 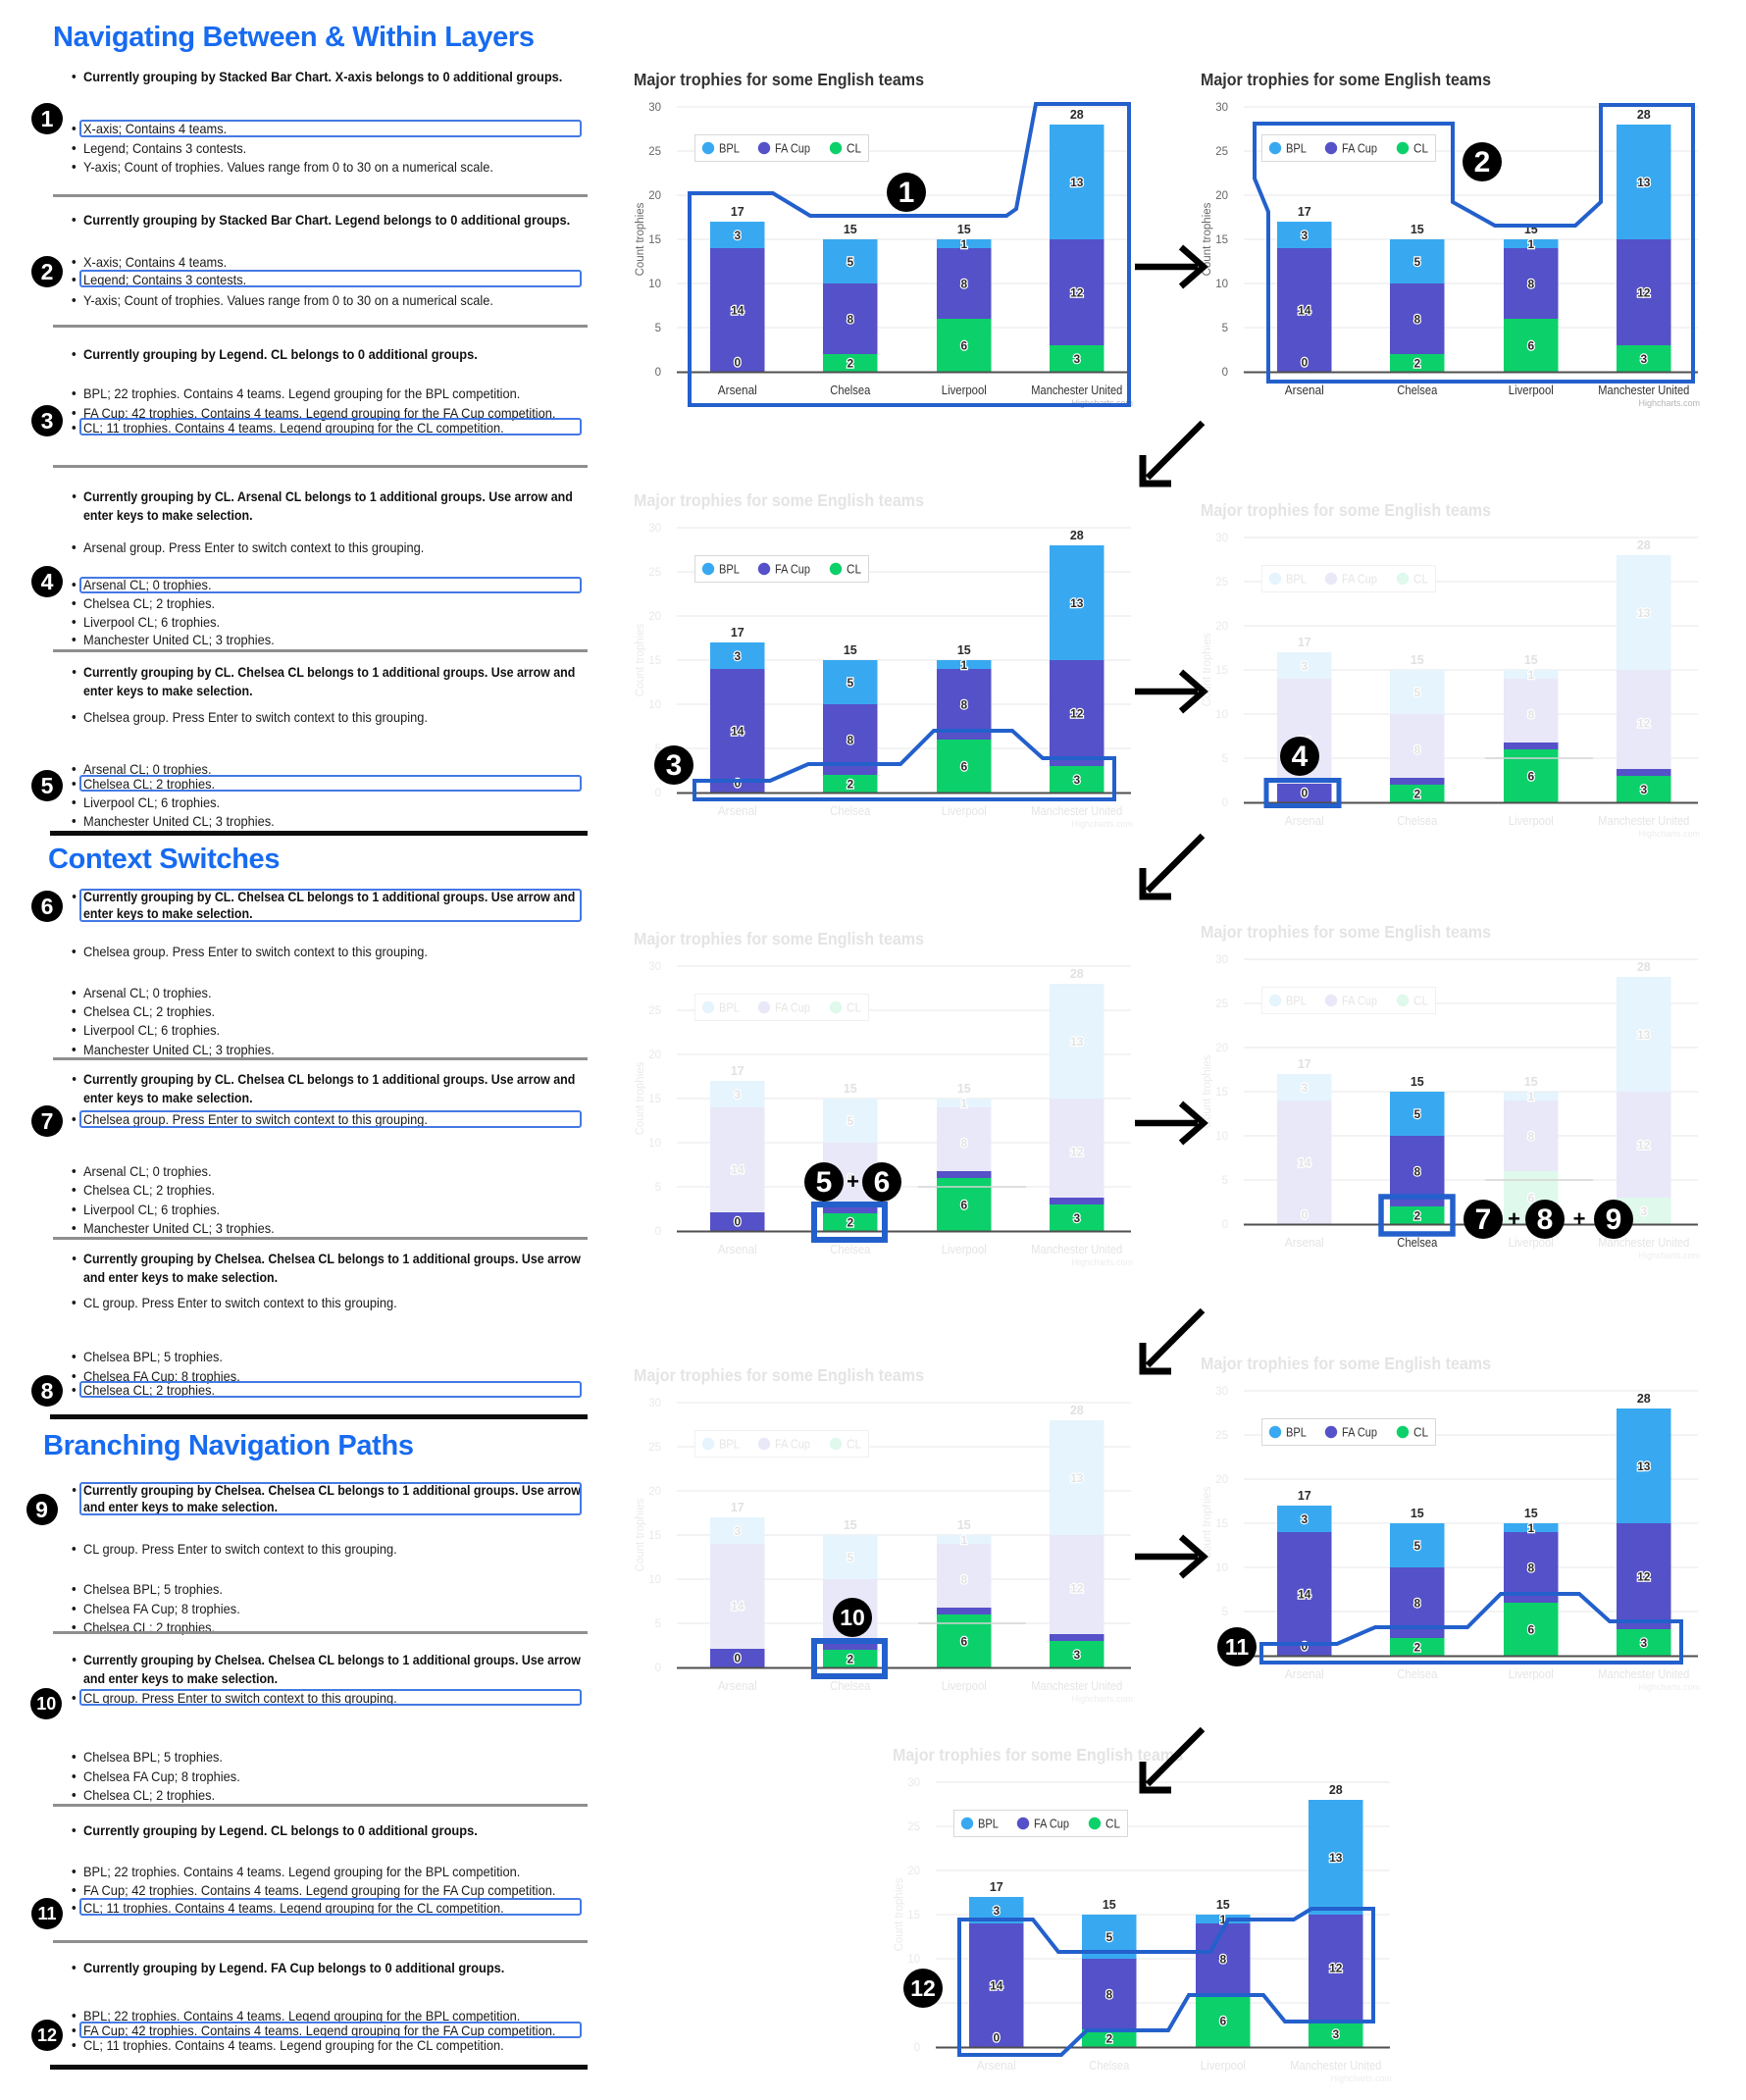 What do you see at coordinates (1530, 346) in the screenshot?
I see `svg-text: 6` at bounding box center [1530, 346].